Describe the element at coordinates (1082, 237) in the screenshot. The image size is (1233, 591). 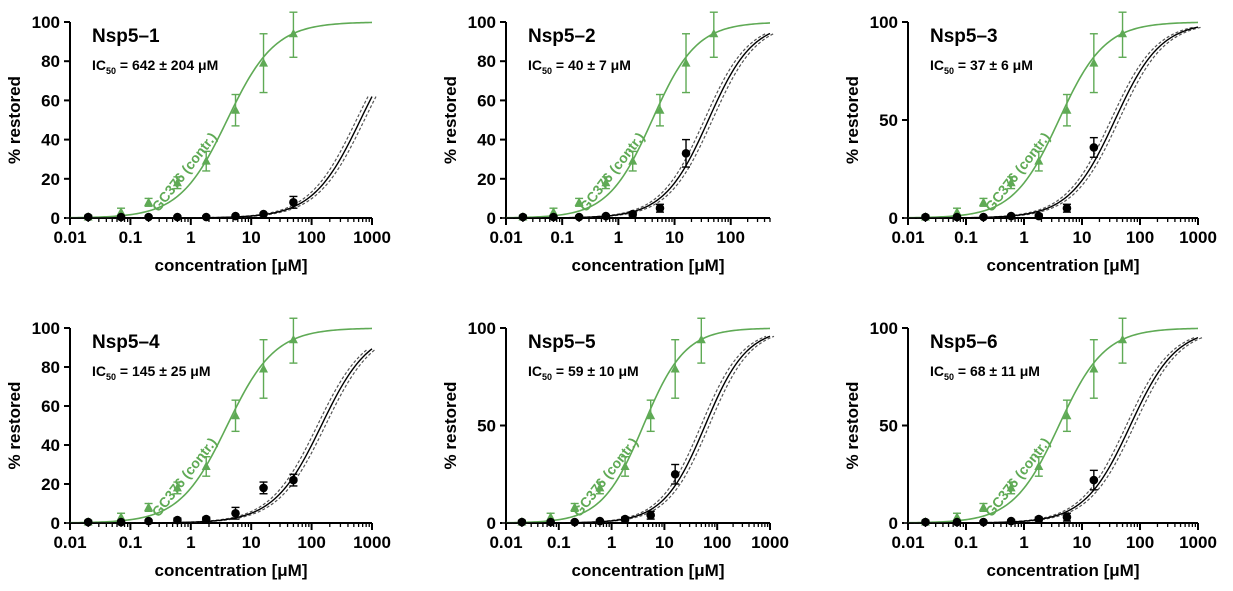
I see `x-tick-label: 10` at that location.